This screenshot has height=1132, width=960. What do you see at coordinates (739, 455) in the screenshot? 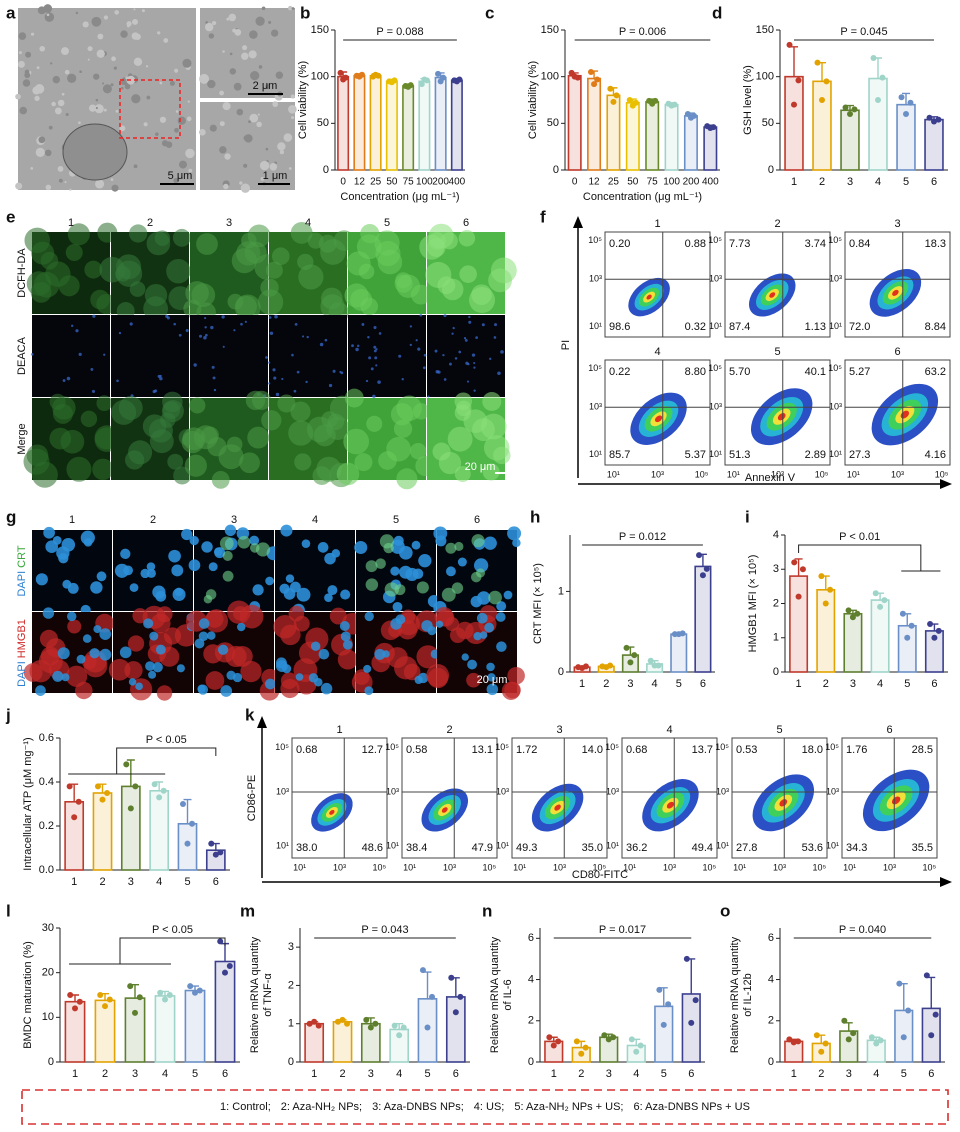
I see `quadrant-value: 51.3` at bounding box center [739, 455].